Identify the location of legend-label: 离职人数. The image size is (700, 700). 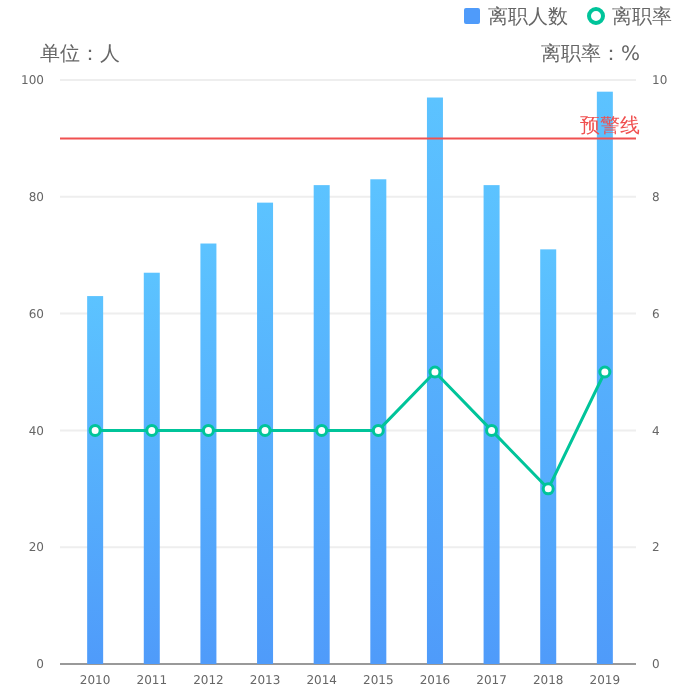
(528, 17).